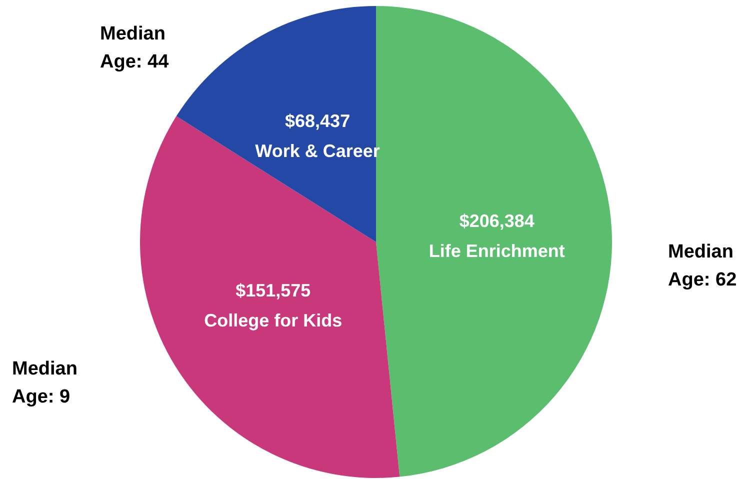 Image resolution: width=751 pixels, height=479 pixels. Describe the element at coordinates (317, 121) in the screenshot. I see `data-label: $68,437` at that location.